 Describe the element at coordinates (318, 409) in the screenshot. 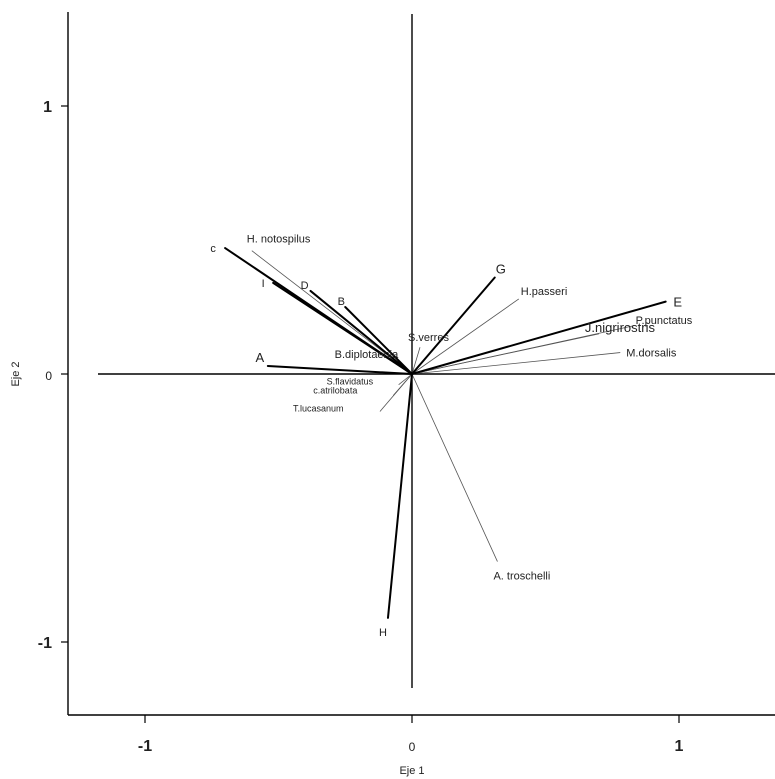

I see `species-label: T.lucasanum` at that location.